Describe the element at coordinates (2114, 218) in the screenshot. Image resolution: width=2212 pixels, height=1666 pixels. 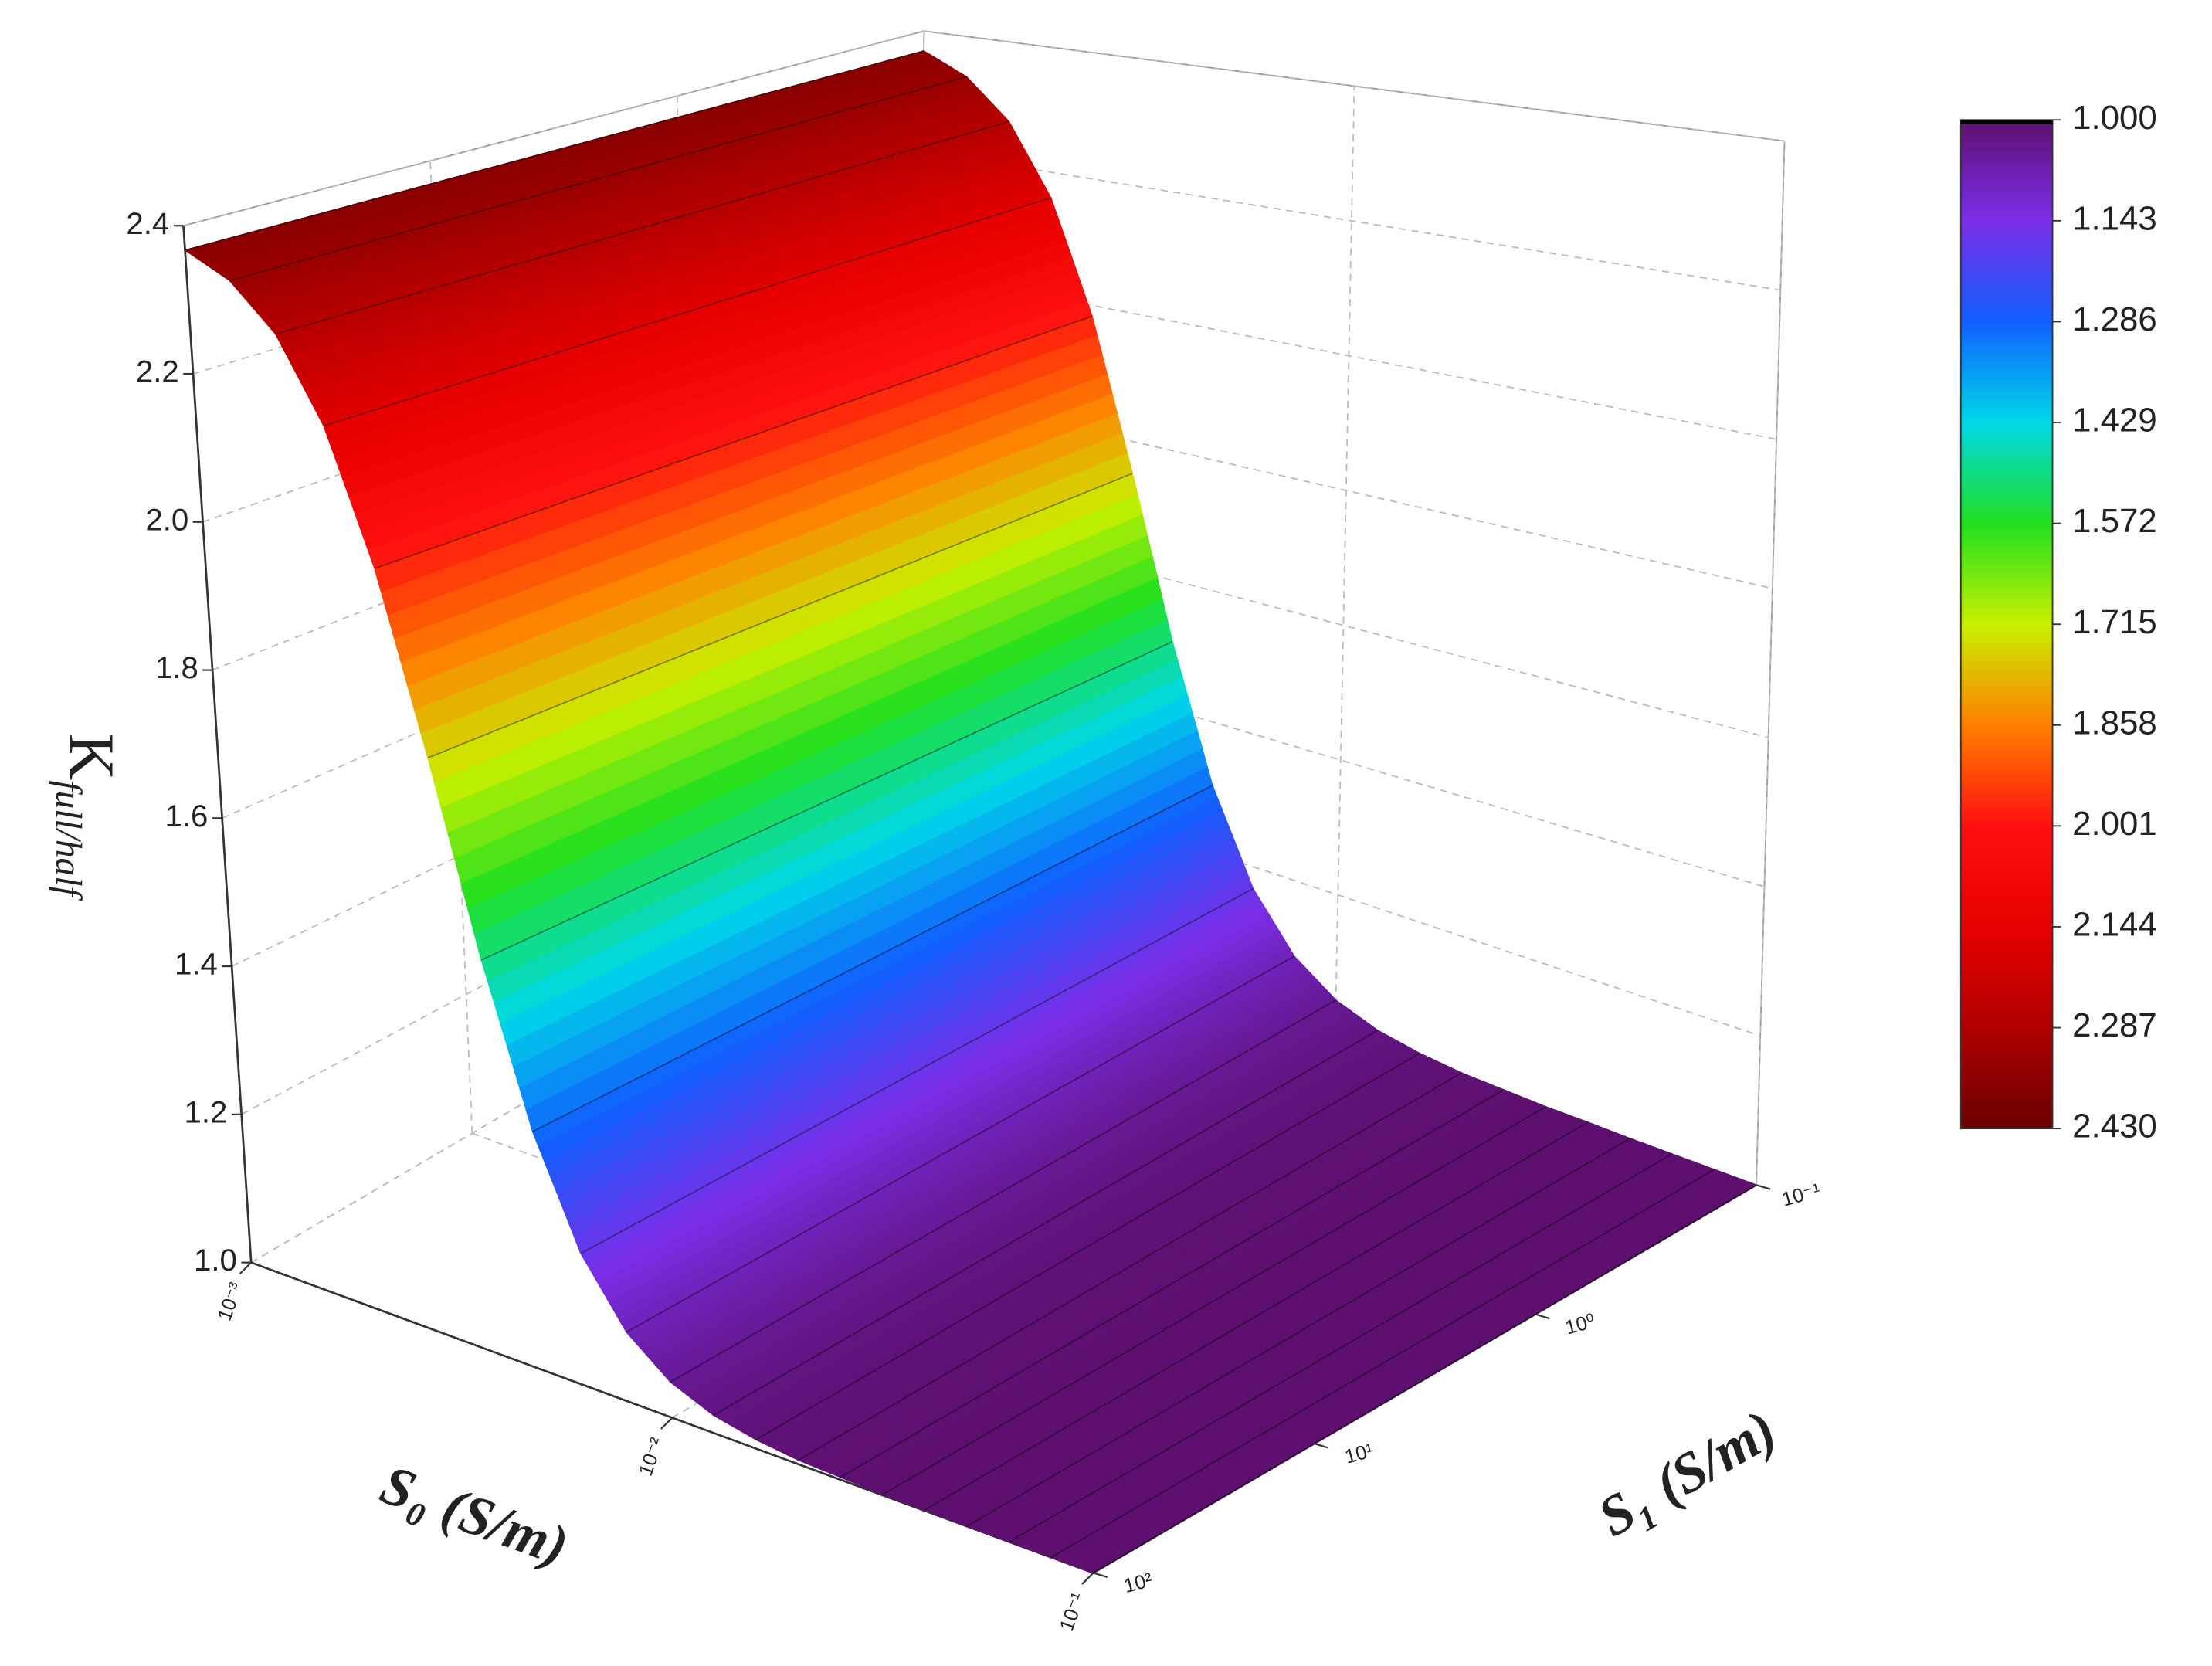
I see `colorbar-label: 1.143` at that location.